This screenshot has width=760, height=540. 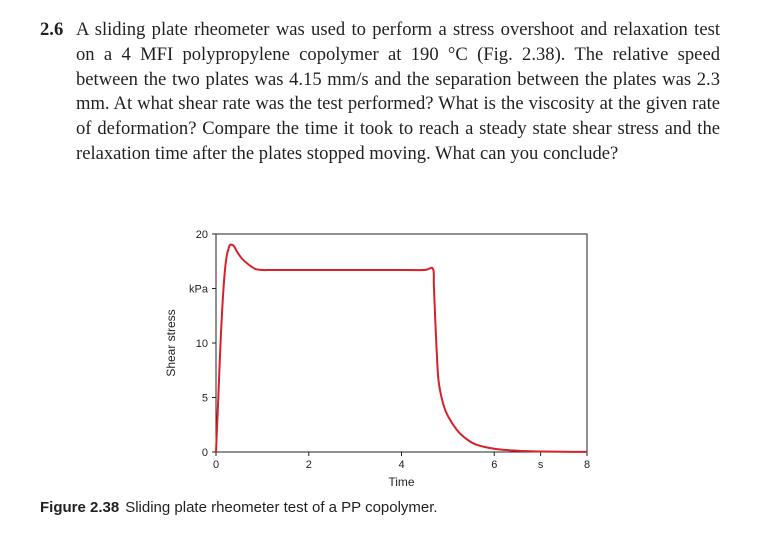 What do you see at coordinates (171, 342) in the screenshot?
I see `y-axis-label: Shear stress` at bounding box center [171, 342].